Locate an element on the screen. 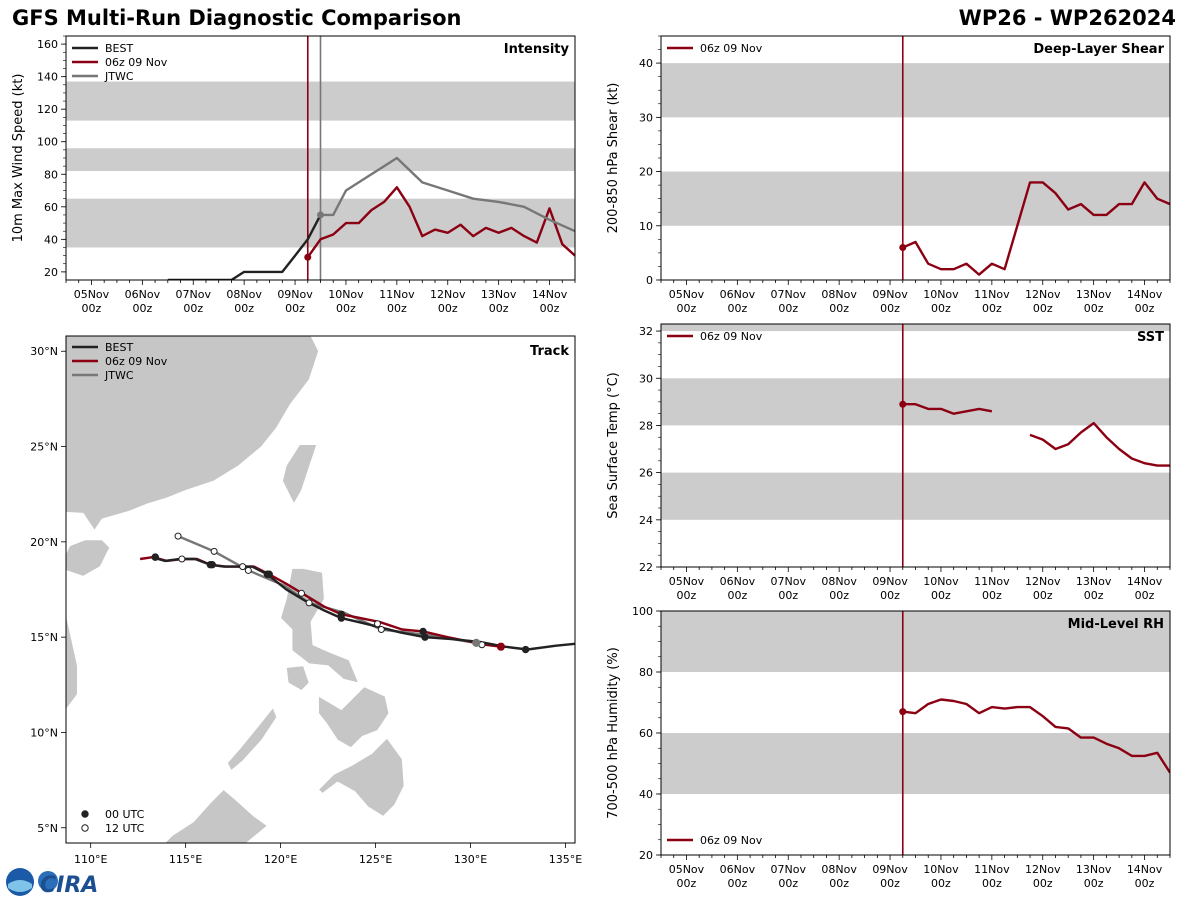  panel-title: Deep-Layer Shear is located at coordinates (1098, 49).